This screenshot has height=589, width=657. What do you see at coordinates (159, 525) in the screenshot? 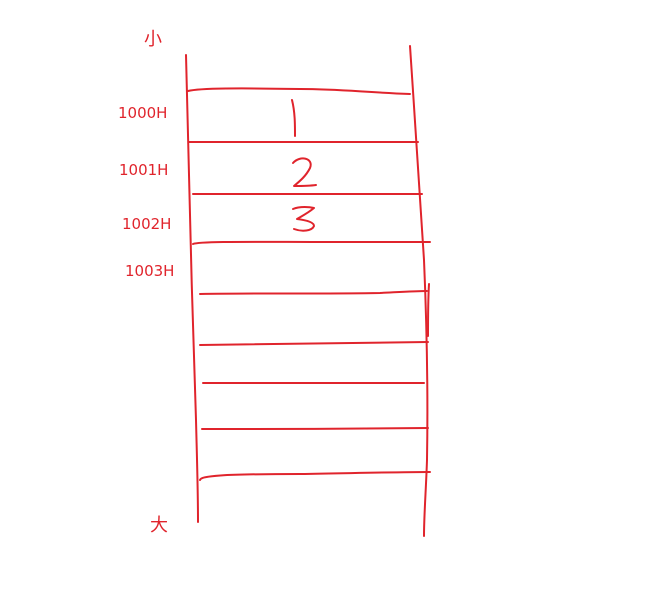
I see `direction-label-big: 大` at bounding box center [159, 525].